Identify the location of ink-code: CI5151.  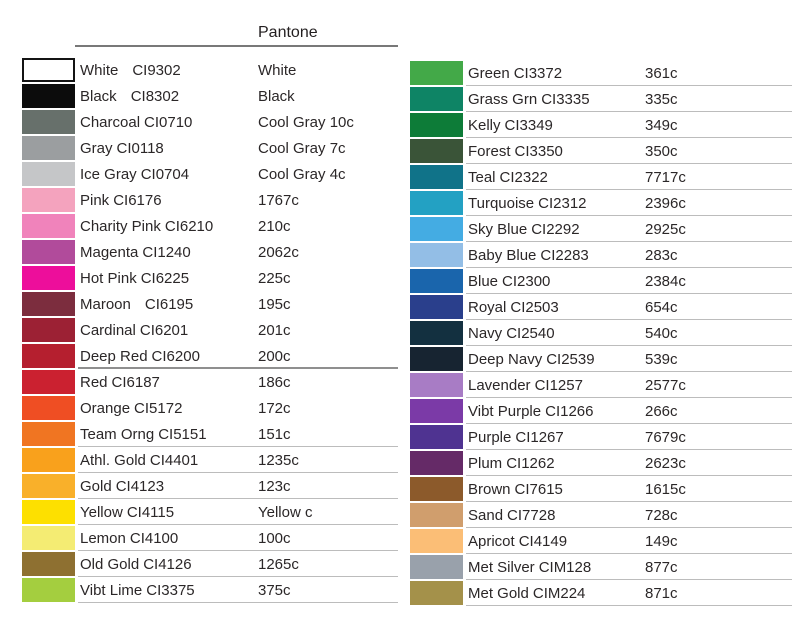
(182, 434).